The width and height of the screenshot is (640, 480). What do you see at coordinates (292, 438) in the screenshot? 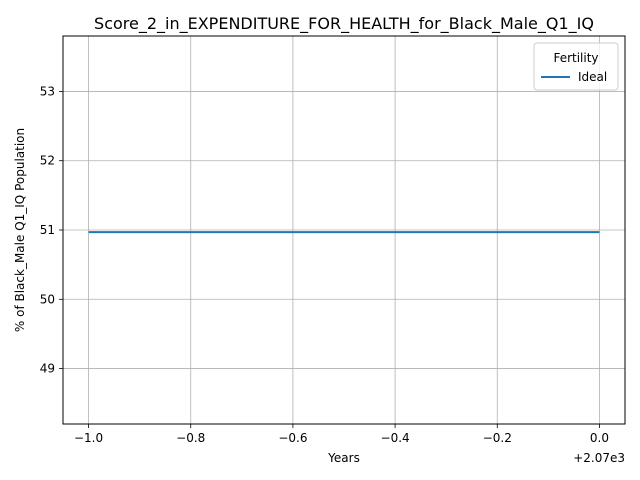
I see `x-tick-label: −0.6` at bounding box center [292, 438].